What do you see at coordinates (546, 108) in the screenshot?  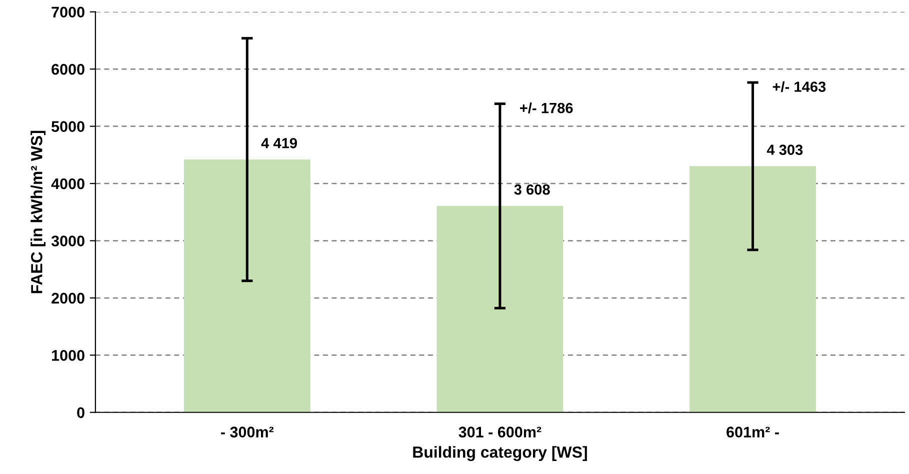 I see `annotation: +/- 1786` at bounding box center [546, 108].